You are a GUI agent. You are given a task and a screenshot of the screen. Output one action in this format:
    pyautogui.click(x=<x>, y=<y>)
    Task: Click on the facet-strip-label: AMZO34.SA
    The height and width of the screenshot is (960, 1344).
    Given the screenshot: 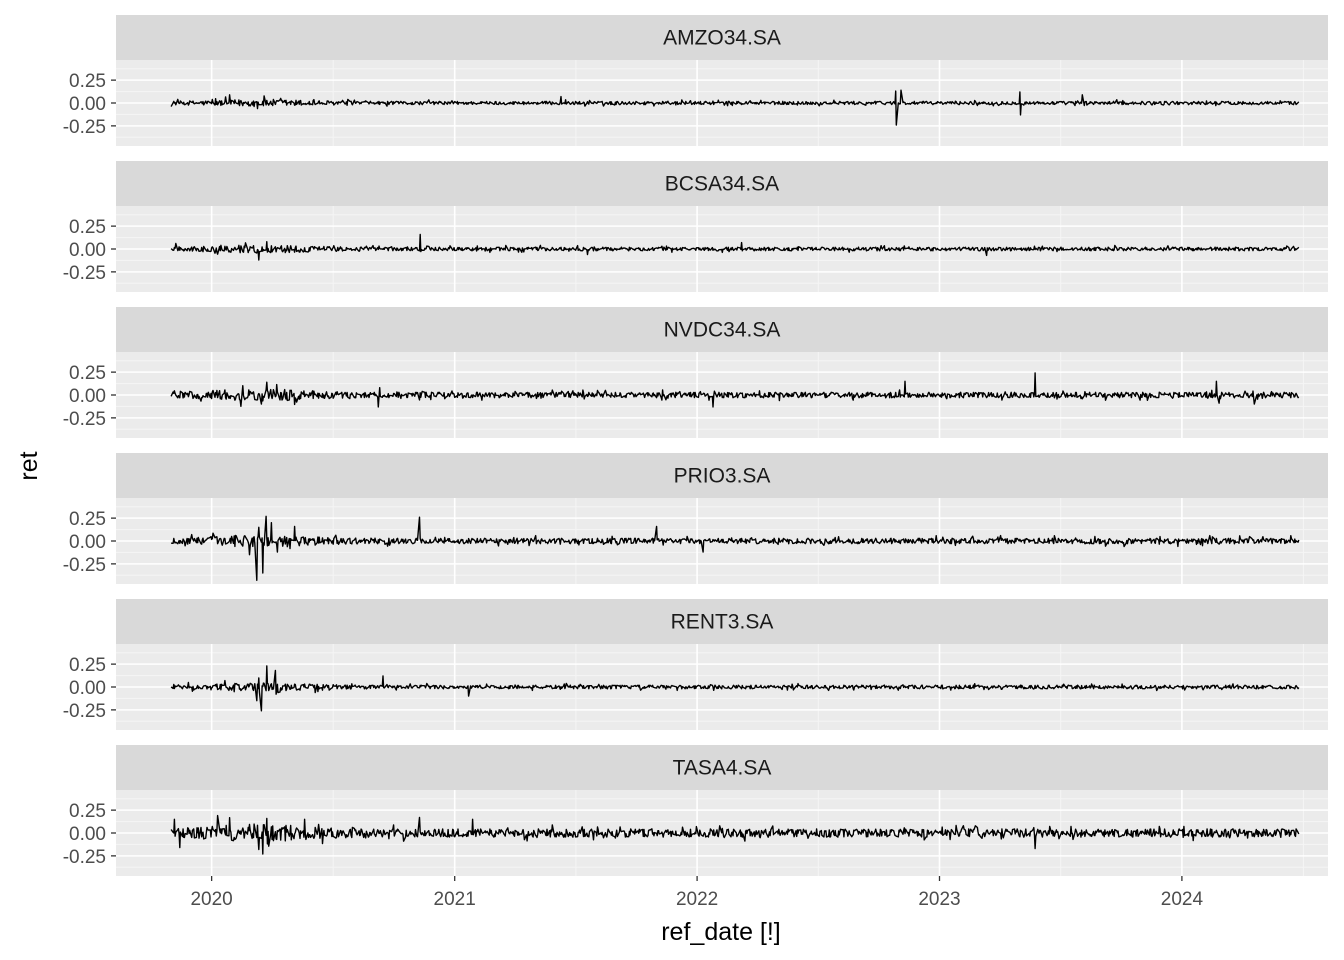 What is the action you would take?
    pyautogui.click(x=722, y=38)
    